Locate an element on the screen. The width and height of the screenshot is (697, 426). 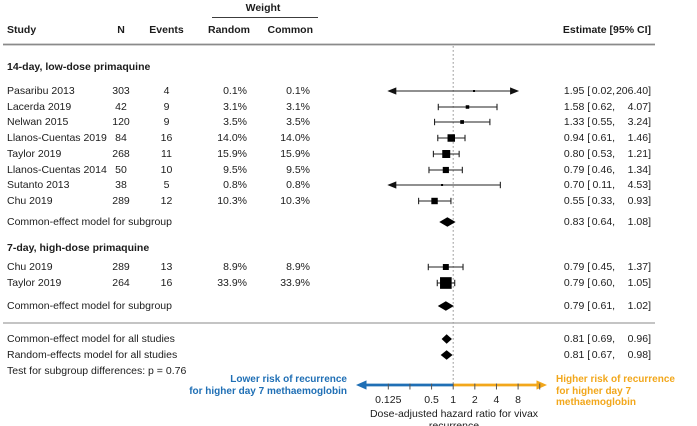
weight-column-header: Weight is located at coordinates (263, 8).